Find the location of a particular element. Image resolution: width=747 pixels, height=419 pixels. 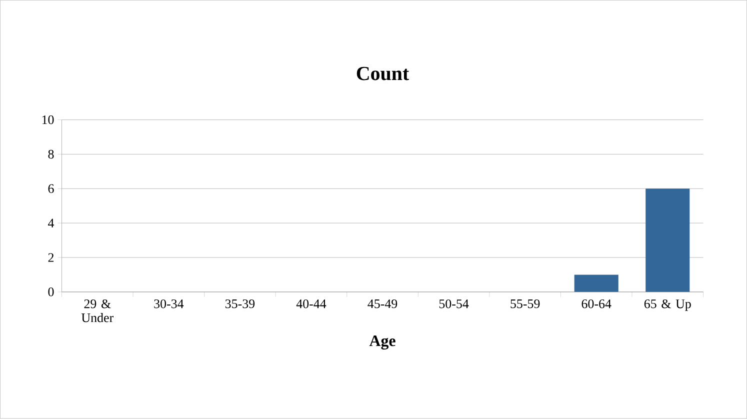

y-tick-label: 2 is located at coordinates (51, 257).